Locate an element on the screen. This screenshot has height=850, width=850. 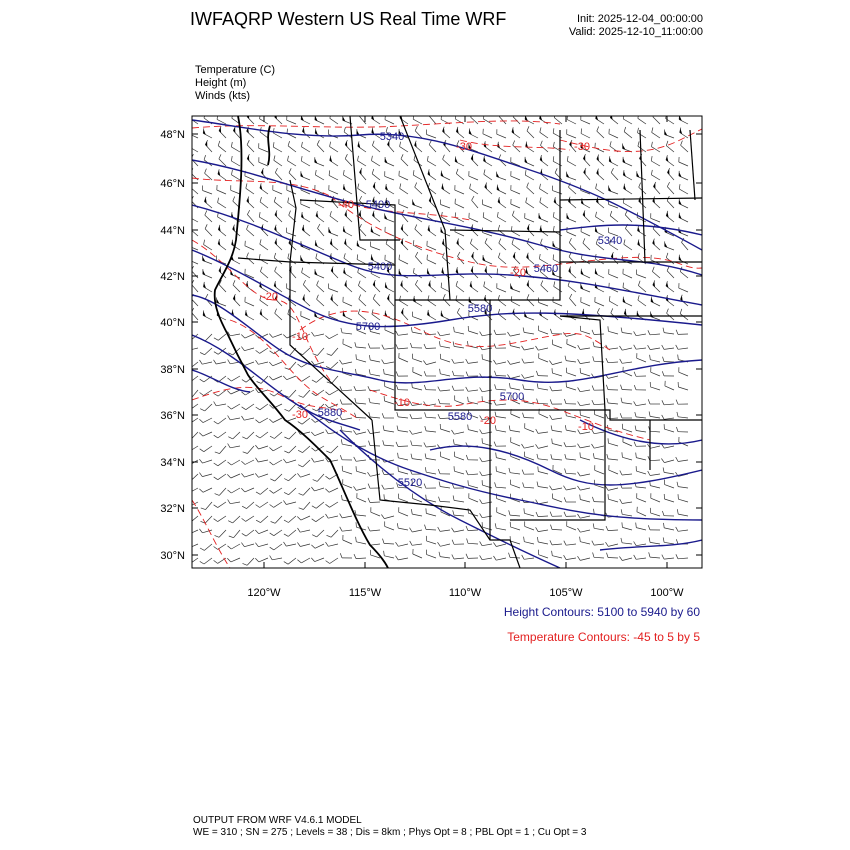
init-time: Init: 2025-12-04_00:00:00 is located at coordinates (640, 19).